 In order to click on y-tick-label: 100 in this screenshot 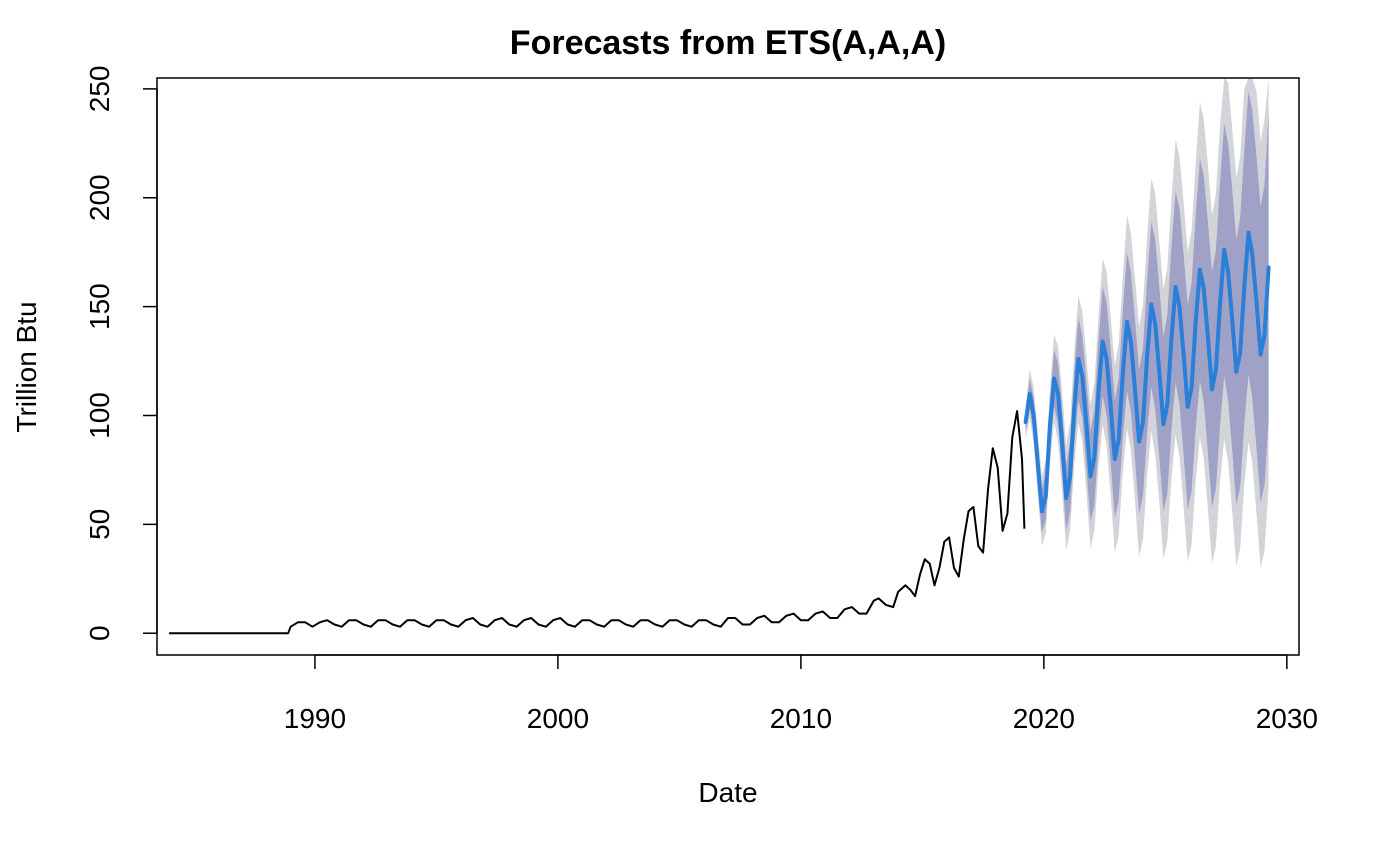, I will do `click(99, 415)`.